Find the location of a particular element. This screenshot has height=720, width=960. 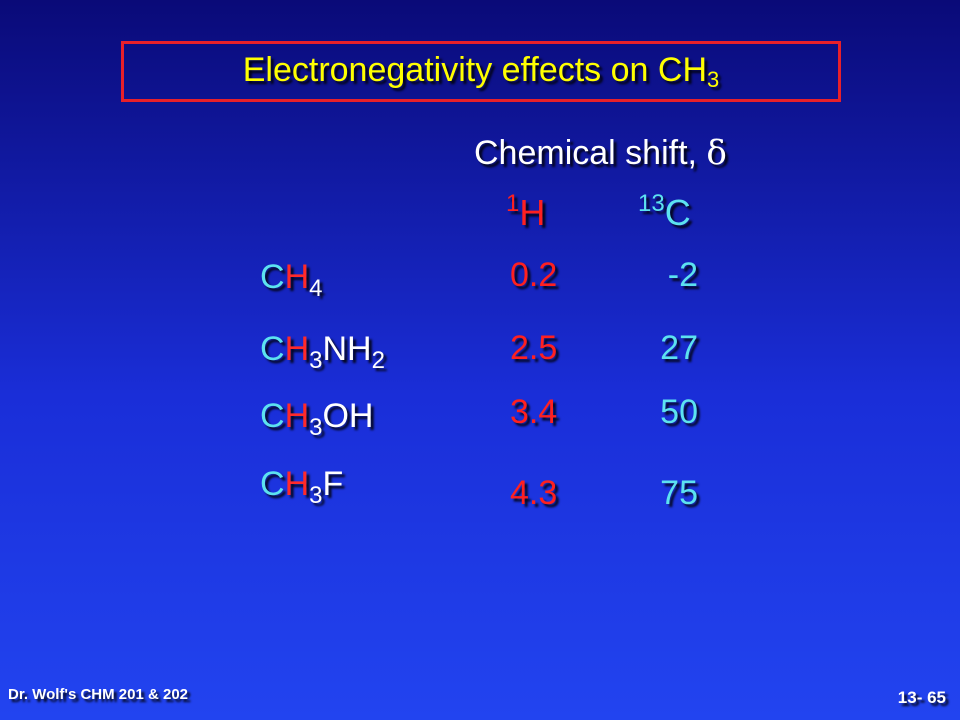

slide-title-text: Electronegativity effects on CH is located at coordinates (474, 69).